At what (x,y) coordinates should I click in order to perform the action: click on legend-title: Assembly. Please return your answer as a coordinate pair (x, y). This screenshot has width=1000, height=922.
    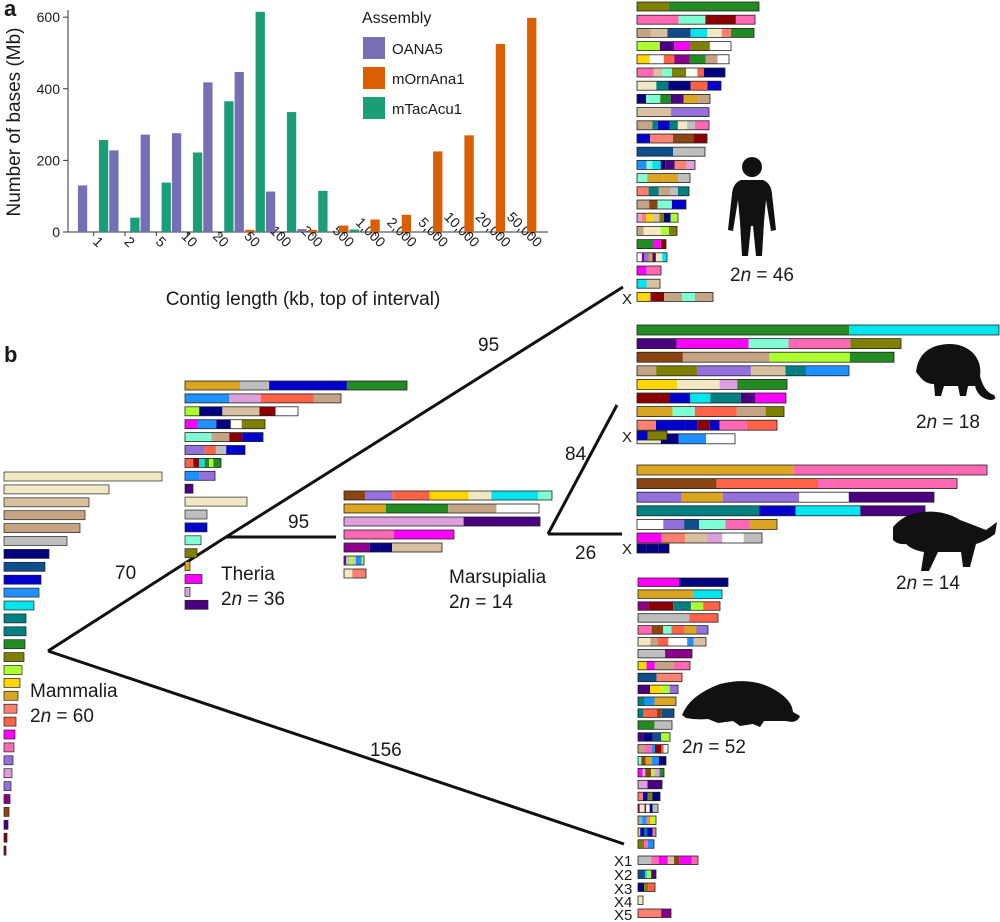
    Looking at the image, I should click on (396, 18).